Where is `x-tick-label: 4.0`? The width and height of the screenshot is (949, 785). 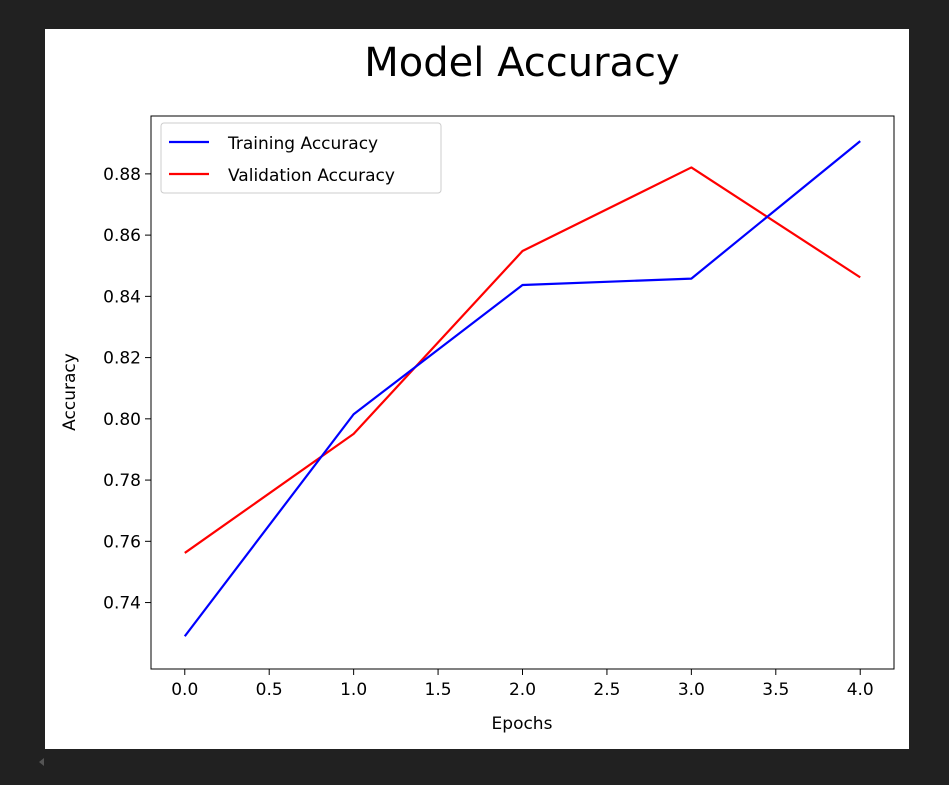 x-tick-label: 4.0 is located at coordinates (860, 690).